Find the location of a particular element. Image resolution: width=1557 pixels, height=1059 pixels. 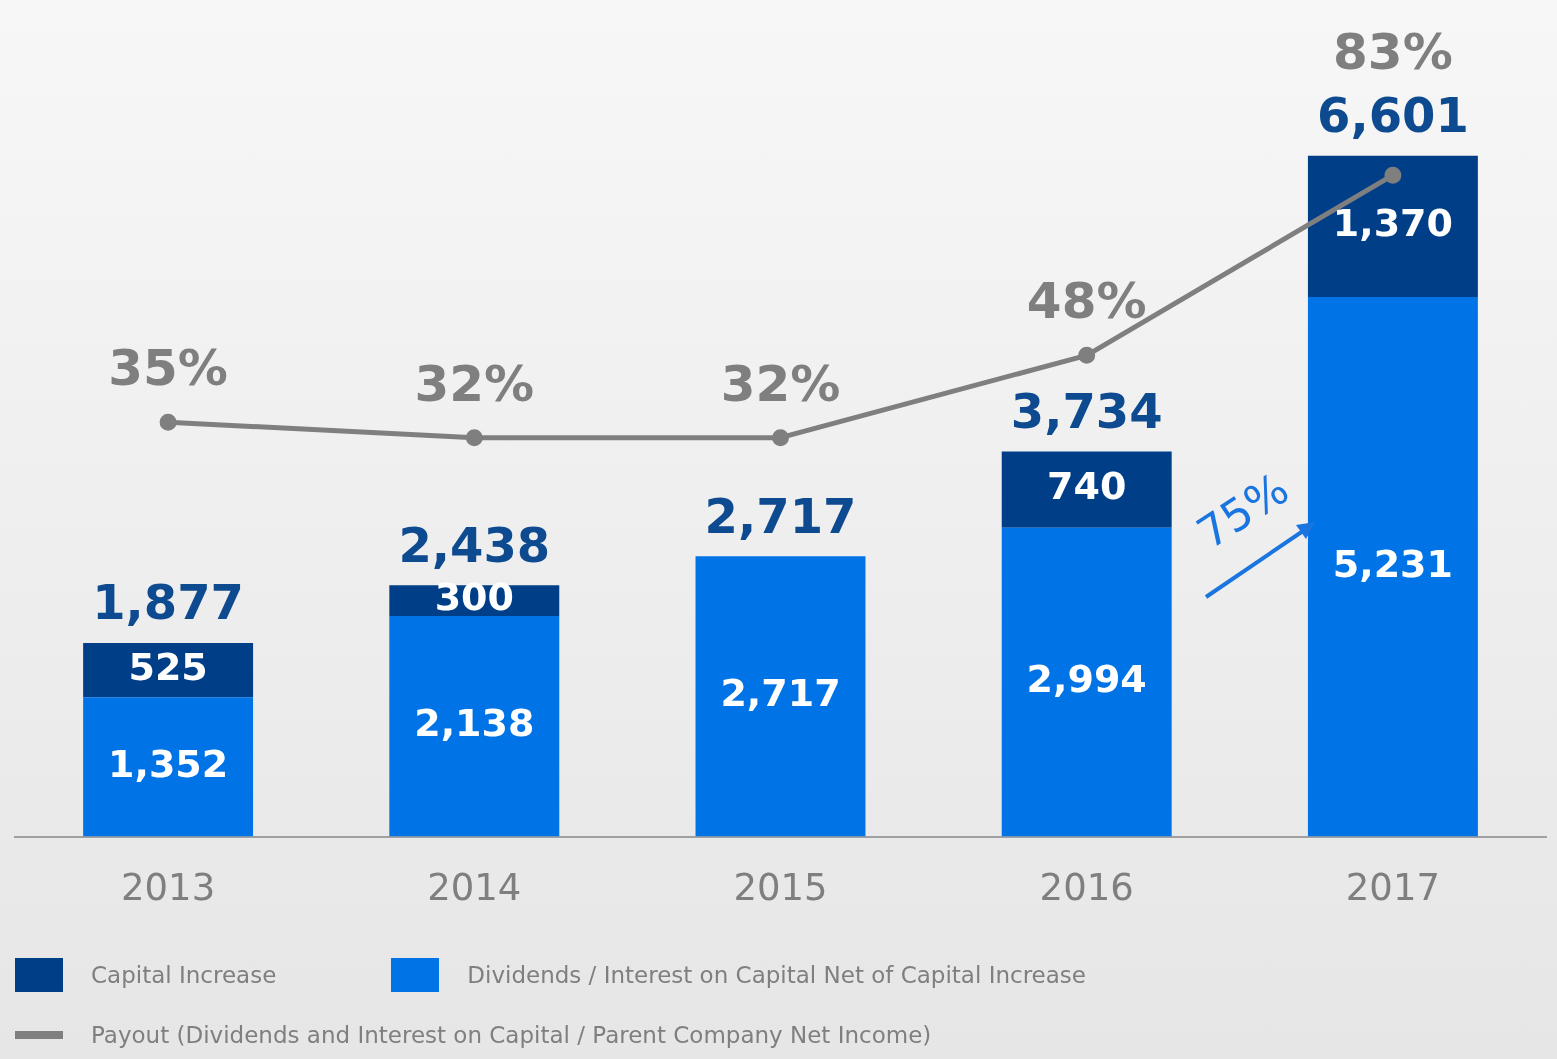

legend-label: Capital Increase is located at coordinates (184, 975).